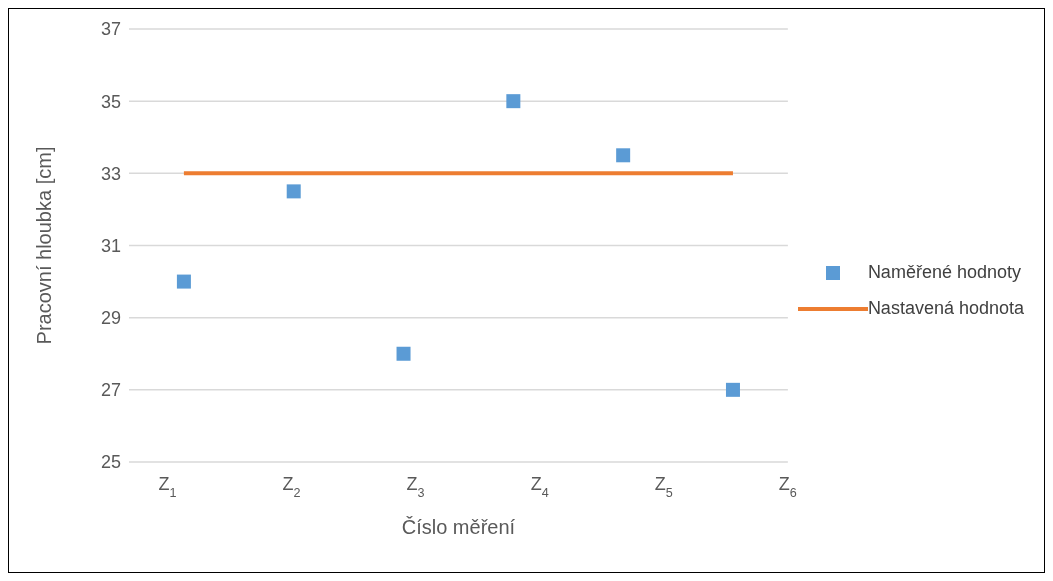  Describe the element at coordinates (110, 318) in the screenshot. I see `y-tick-label: 29` at that location.